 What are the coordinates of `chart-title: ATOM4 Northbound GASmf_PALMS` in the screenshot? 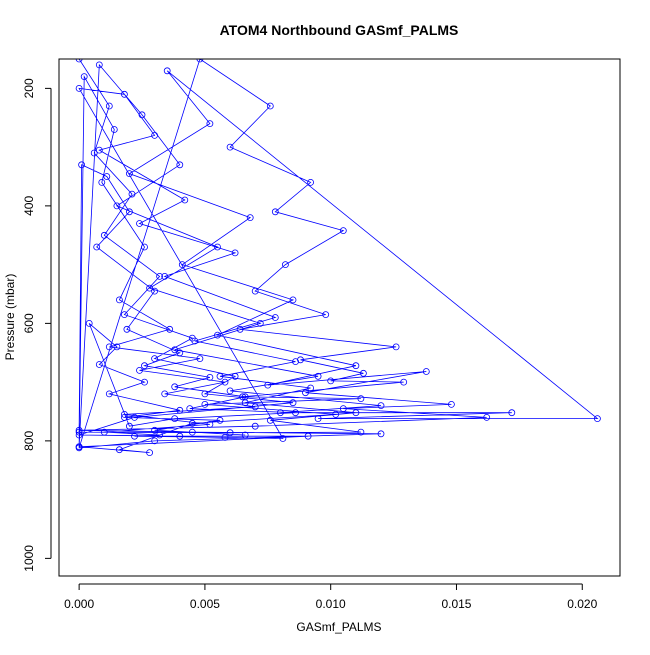 It's located at (339, 30).